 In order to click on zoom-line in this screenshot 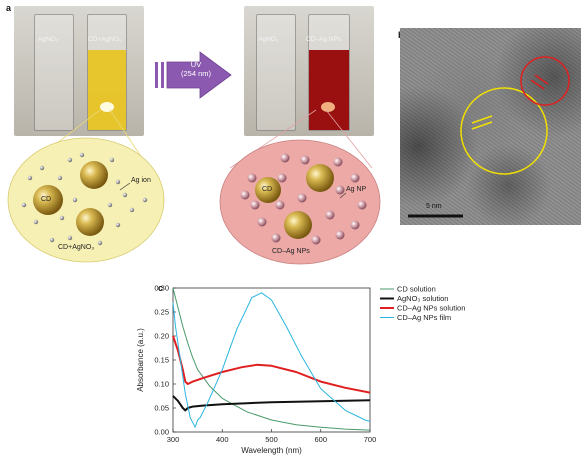, I will do `click(349, 139)`.